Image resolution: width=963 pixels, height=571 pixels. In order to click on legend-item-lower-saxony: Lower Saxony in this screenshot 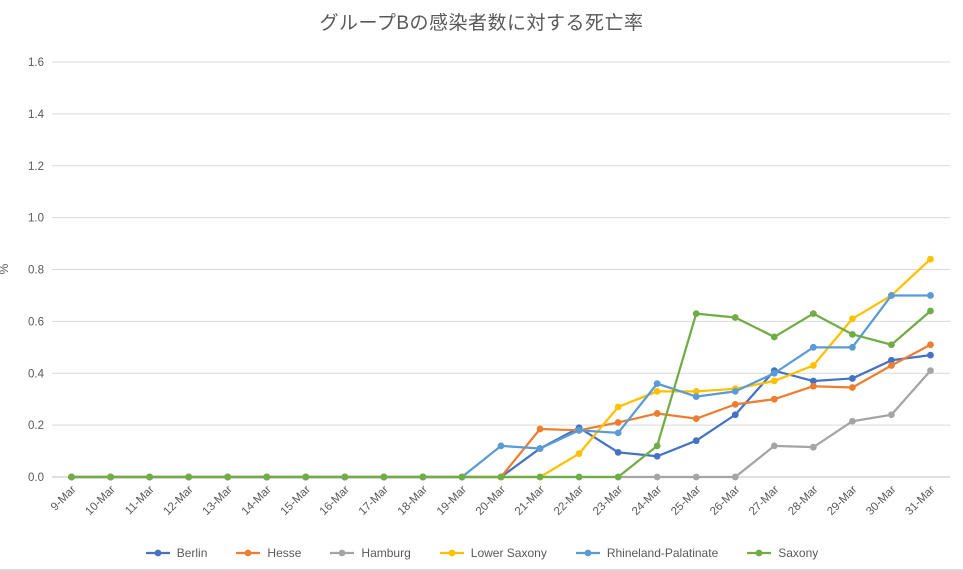, I will do `click(493, 553)`.